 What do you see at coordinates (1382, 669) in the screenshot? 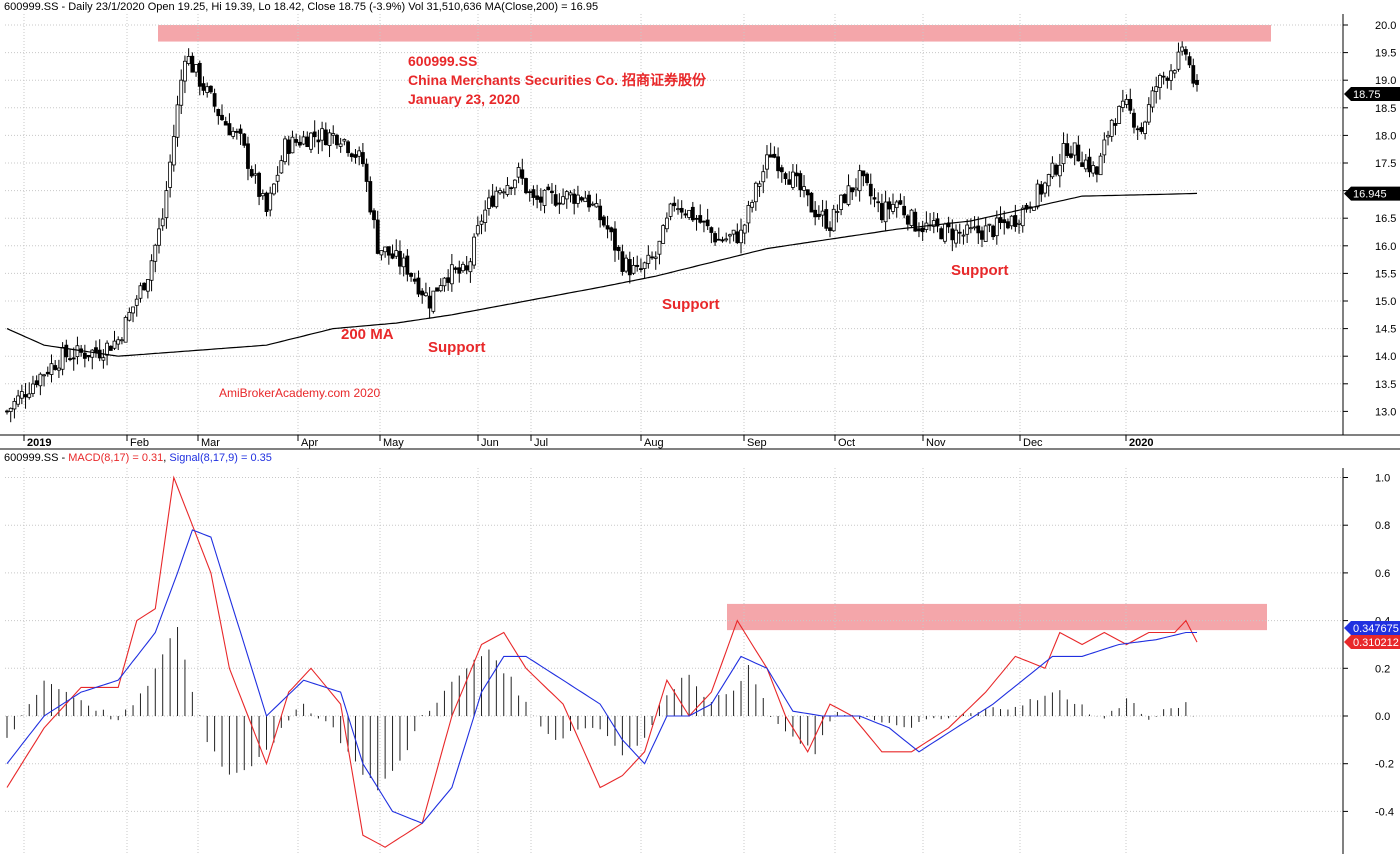
I see `macd-y-tick-label: 0.2` at bounding box center [1382, 669].